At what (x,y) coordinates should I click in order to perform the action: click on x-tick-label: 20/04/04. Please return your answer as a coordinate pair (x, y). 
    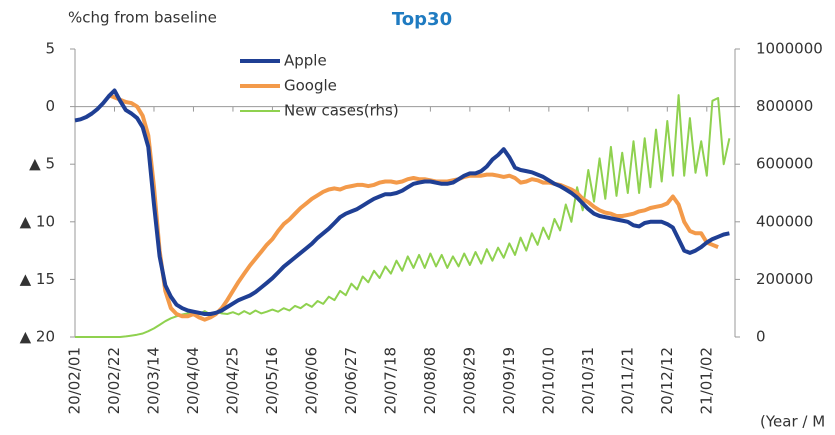
    Looking at the image, I should click on (193, 380).